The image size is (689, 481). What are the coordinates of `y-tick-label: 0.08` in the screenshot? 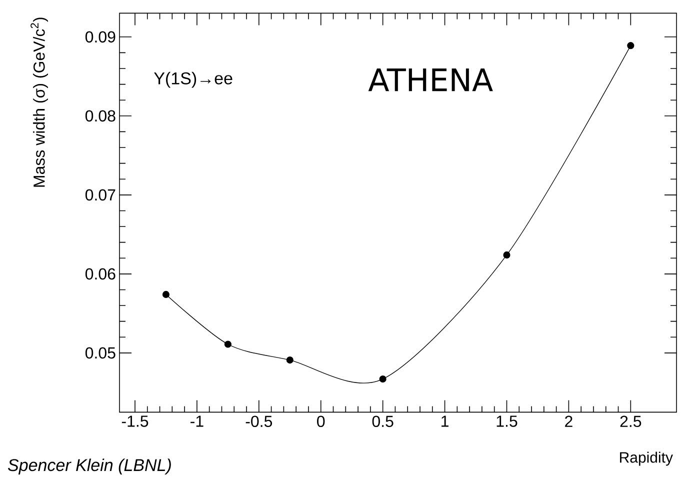 It's located at (100, 116).